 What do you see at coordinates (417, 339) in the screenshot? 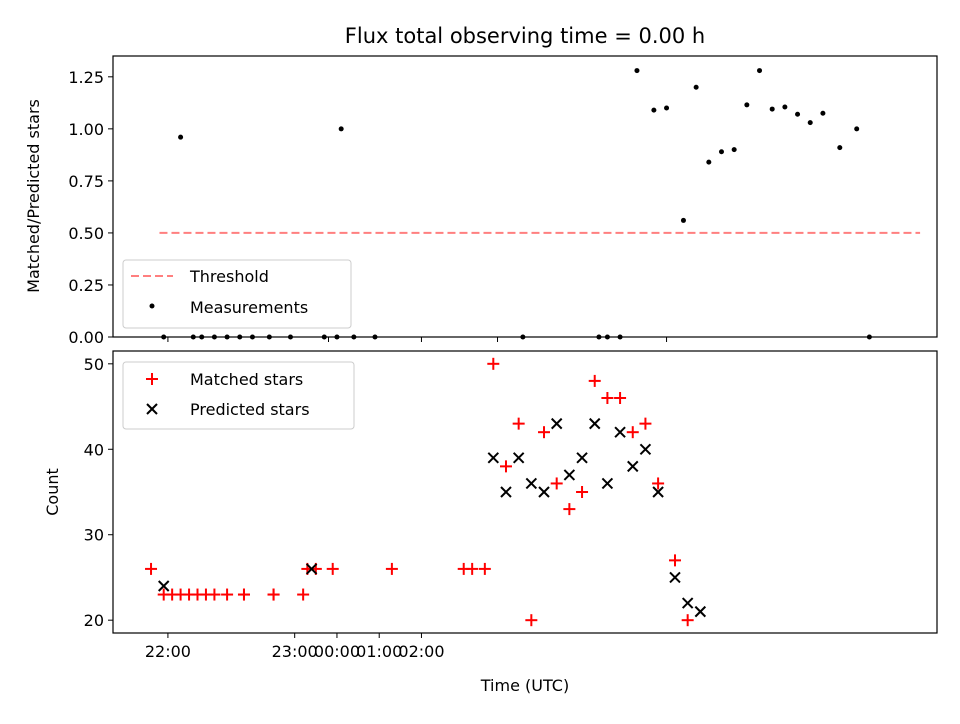
I see `ratio-x-ticks` at bounding box center [417, 339].